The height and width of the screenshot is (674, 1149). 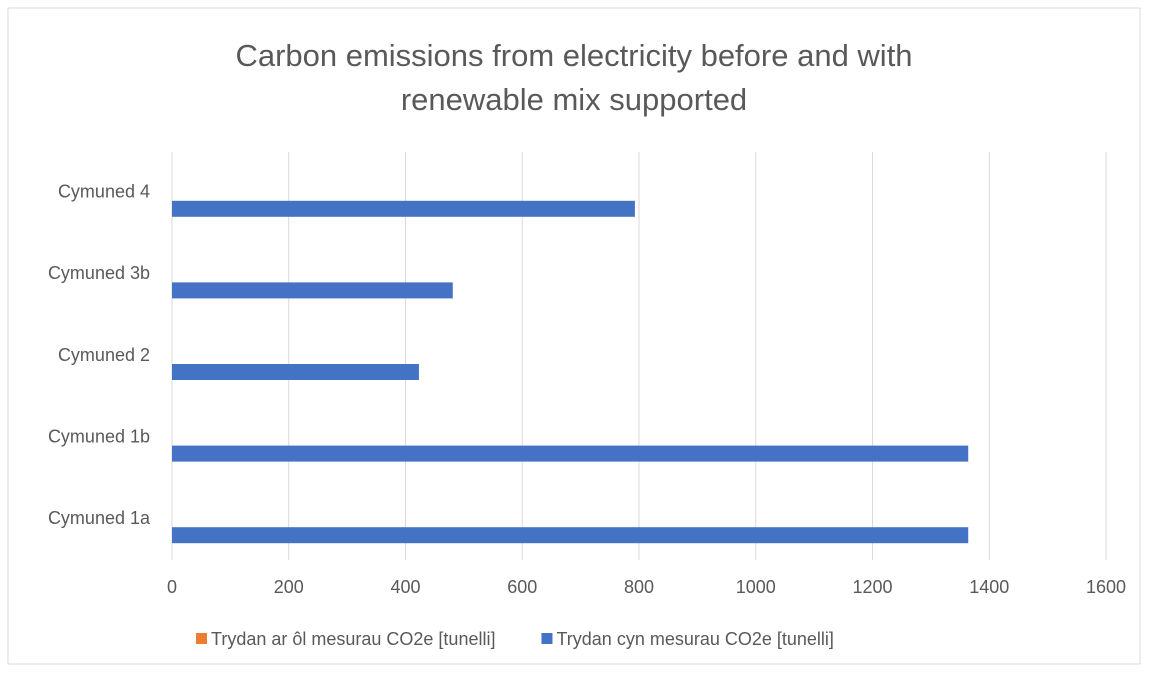 What do you see at coordinates (353, 639) in the screenshot?
I see `legend-label: Trydan ar ôl mesurau CO2e [tunelli]` at bounding box center [353, 639].